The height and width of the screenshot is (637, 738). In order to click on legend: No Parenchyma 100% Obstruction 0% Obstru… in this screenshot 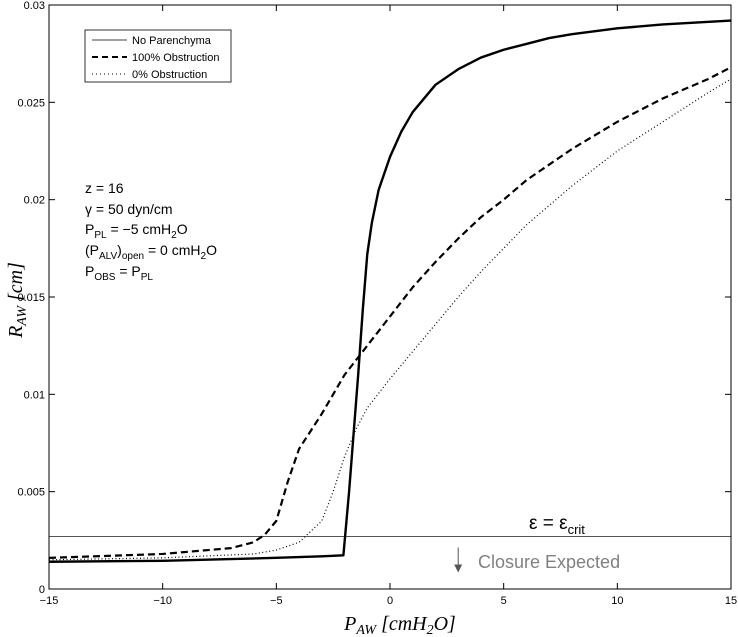, I will do `click(158, 56)`.